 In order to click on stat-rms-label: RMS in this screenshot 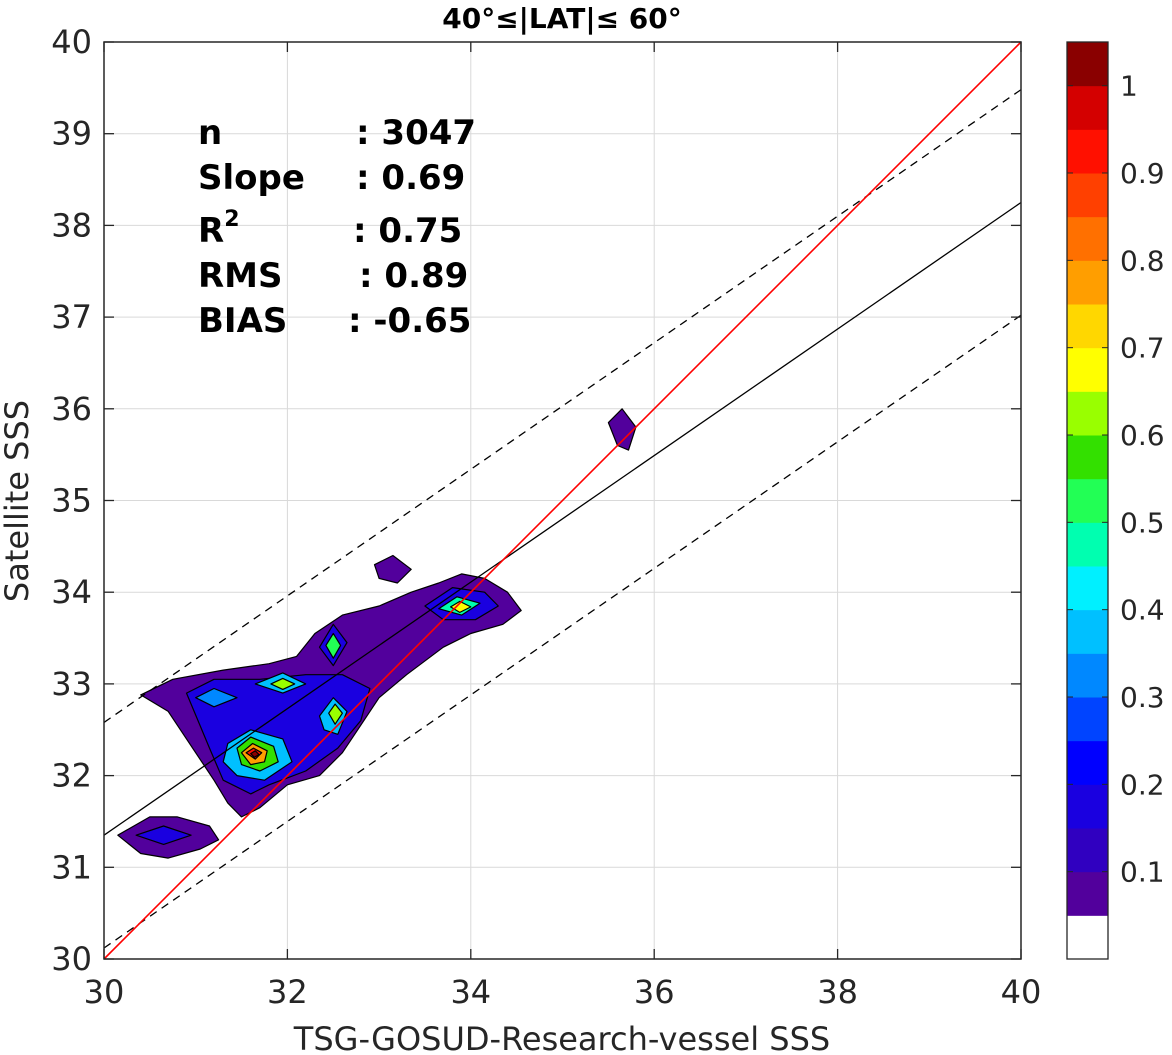, I will do `click(240, 276)`.